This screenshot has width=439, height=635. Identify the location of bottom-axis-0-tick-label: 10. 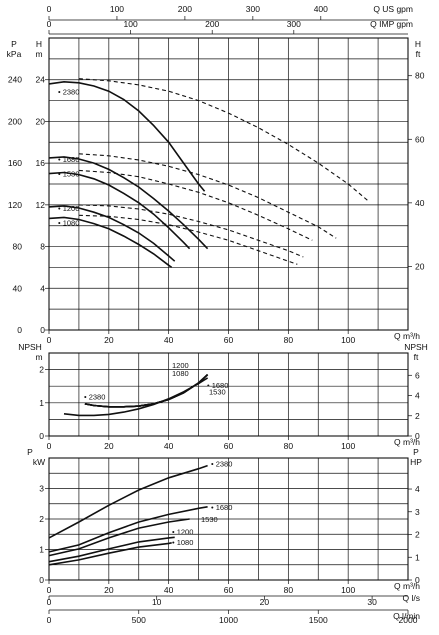
(157, 602).